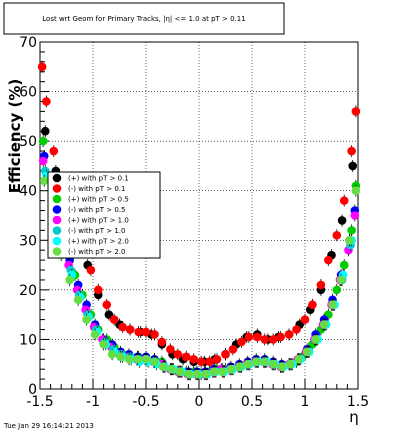 Image resolution: width=400 pixels, height=433 pixels. I want to click on legend-label: (+) with pT > 0.1, so click(98, 179).